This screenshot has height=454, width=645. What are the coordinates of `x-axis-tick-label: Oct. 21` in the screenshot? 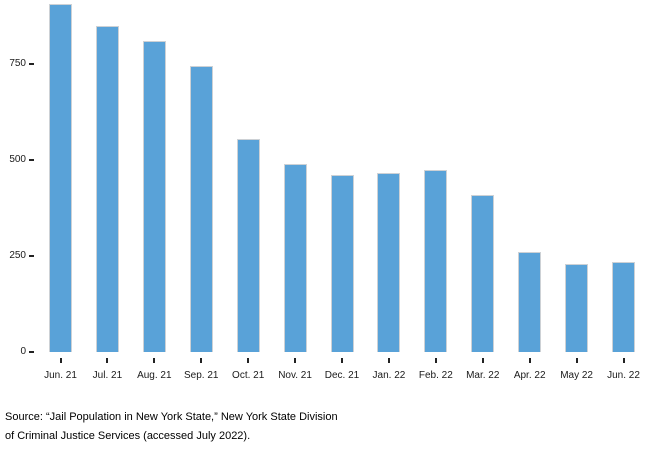 It's located at (248, 375).